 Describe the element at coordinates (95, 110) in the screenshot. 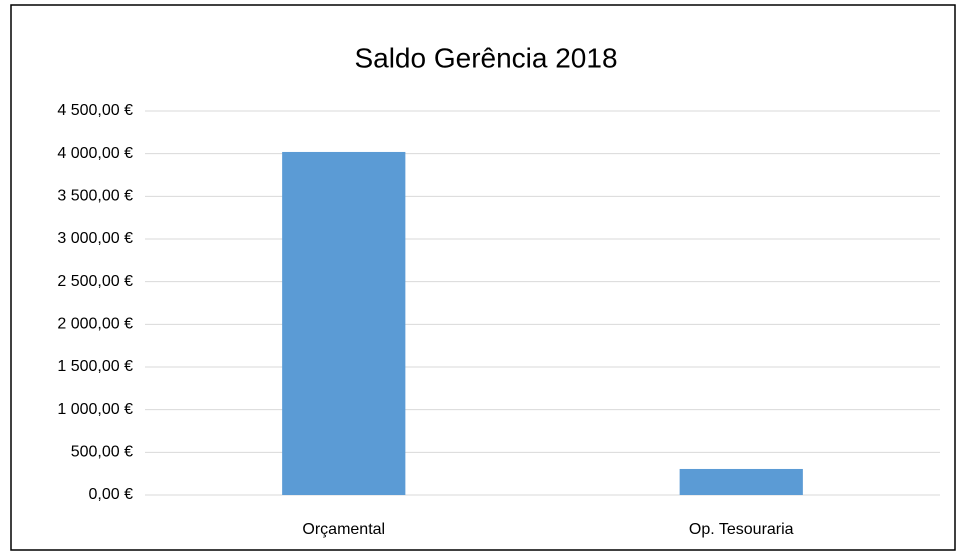

I see `y-tick-label: 4 500,00 €` at that location.